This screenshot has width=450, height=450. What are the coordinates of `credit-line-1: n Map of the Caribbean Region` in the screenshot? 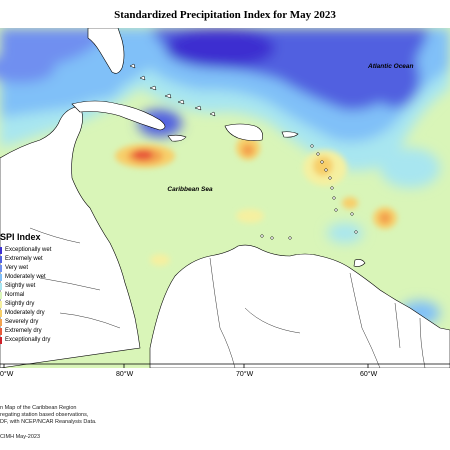 It's located at (38, 408).